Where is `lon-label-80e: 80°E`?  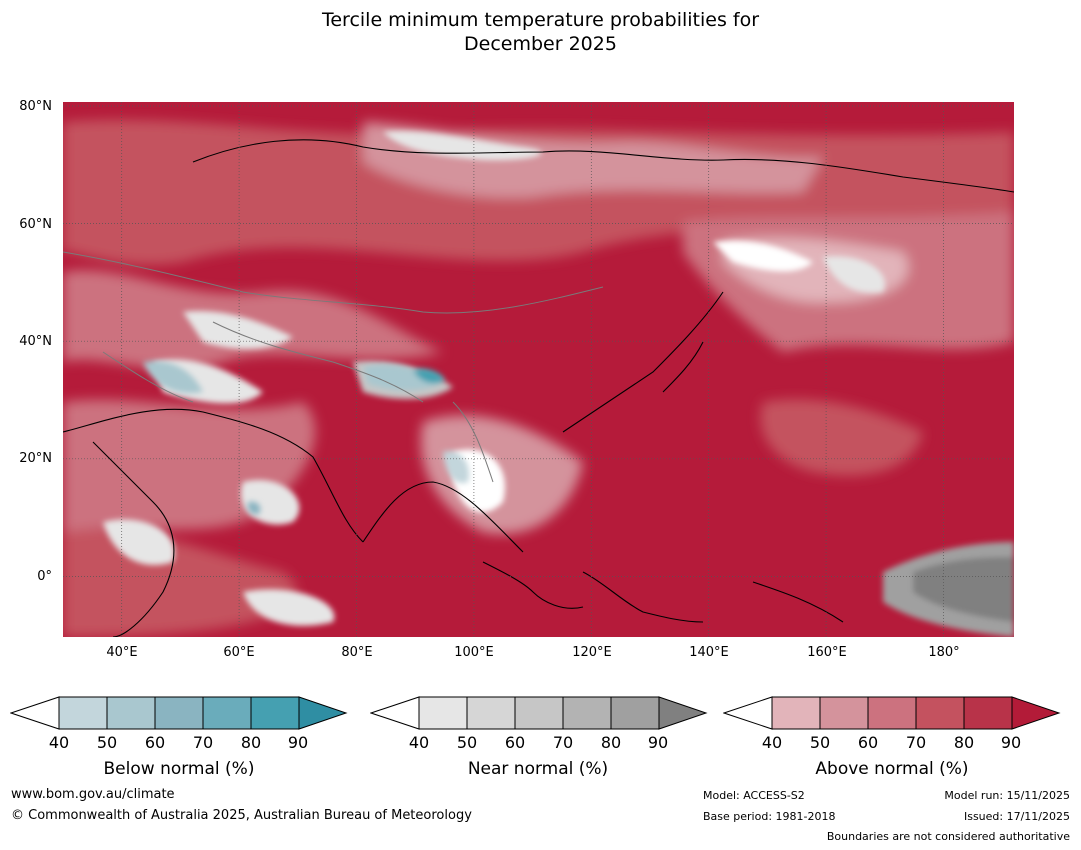 lon-label-80e: 80°E is located at coordinates (357, 652).